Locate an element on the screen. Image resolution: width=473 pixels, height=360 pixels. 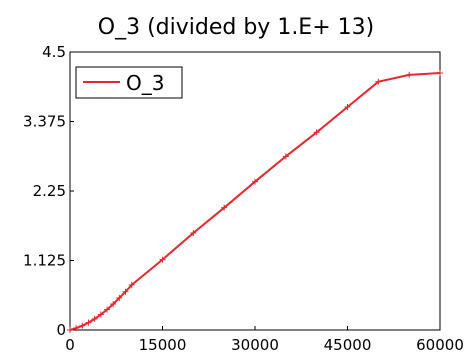
x-tick-label: 15000 is located at coordinates (163, 345).